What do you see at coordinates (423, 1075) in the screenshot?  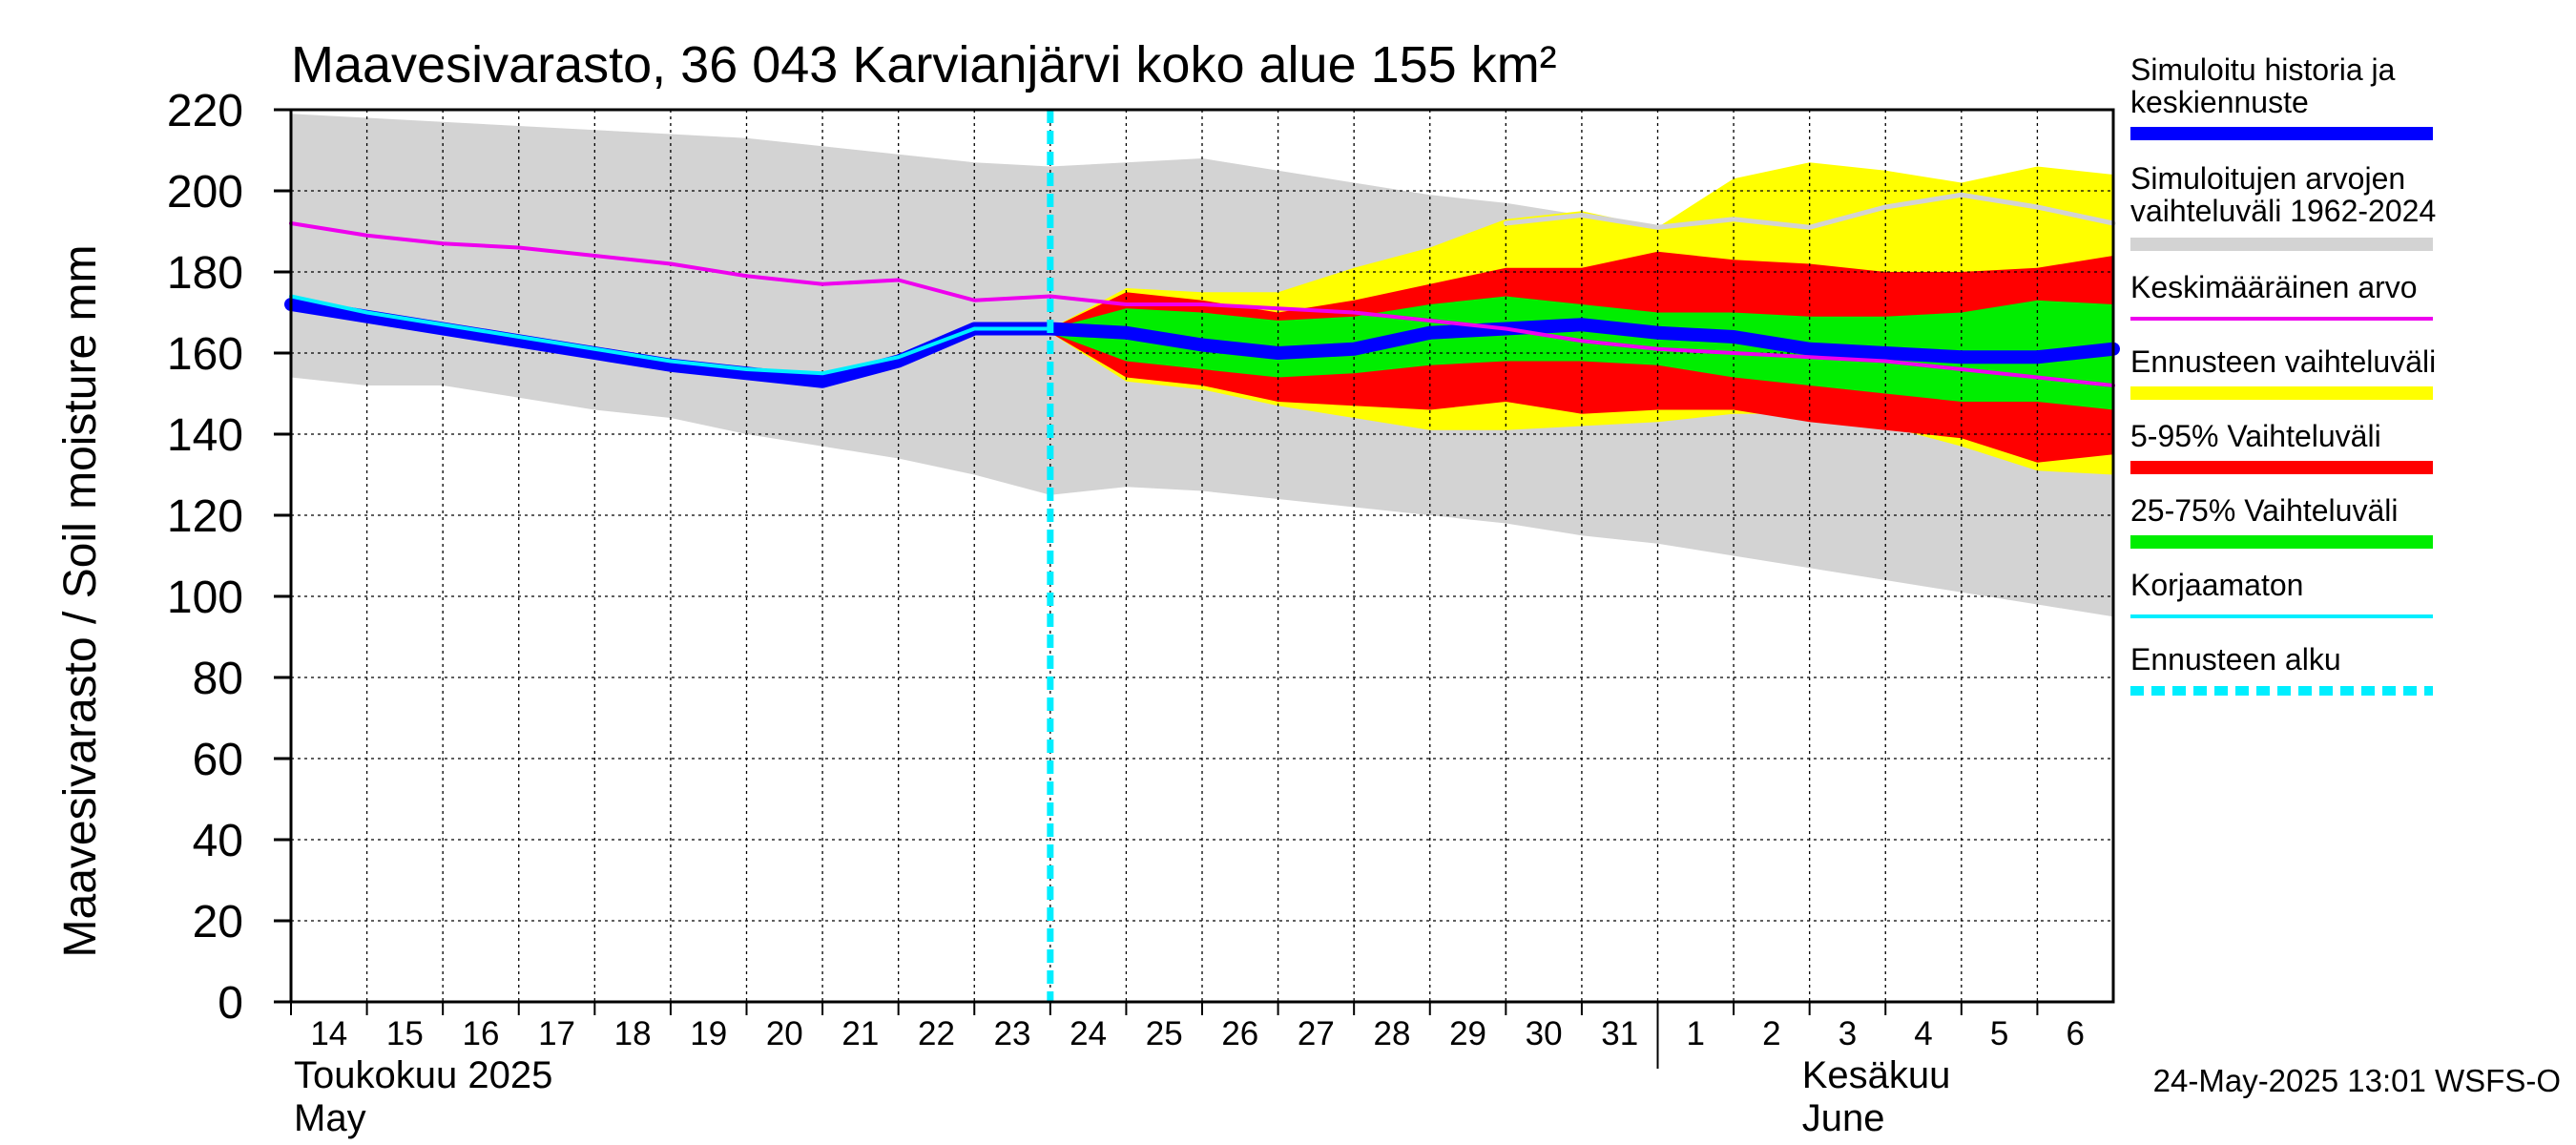 I see `month-label-toukokuu-2025: Toukokuu 2025` at bounding box center [423, 1075].